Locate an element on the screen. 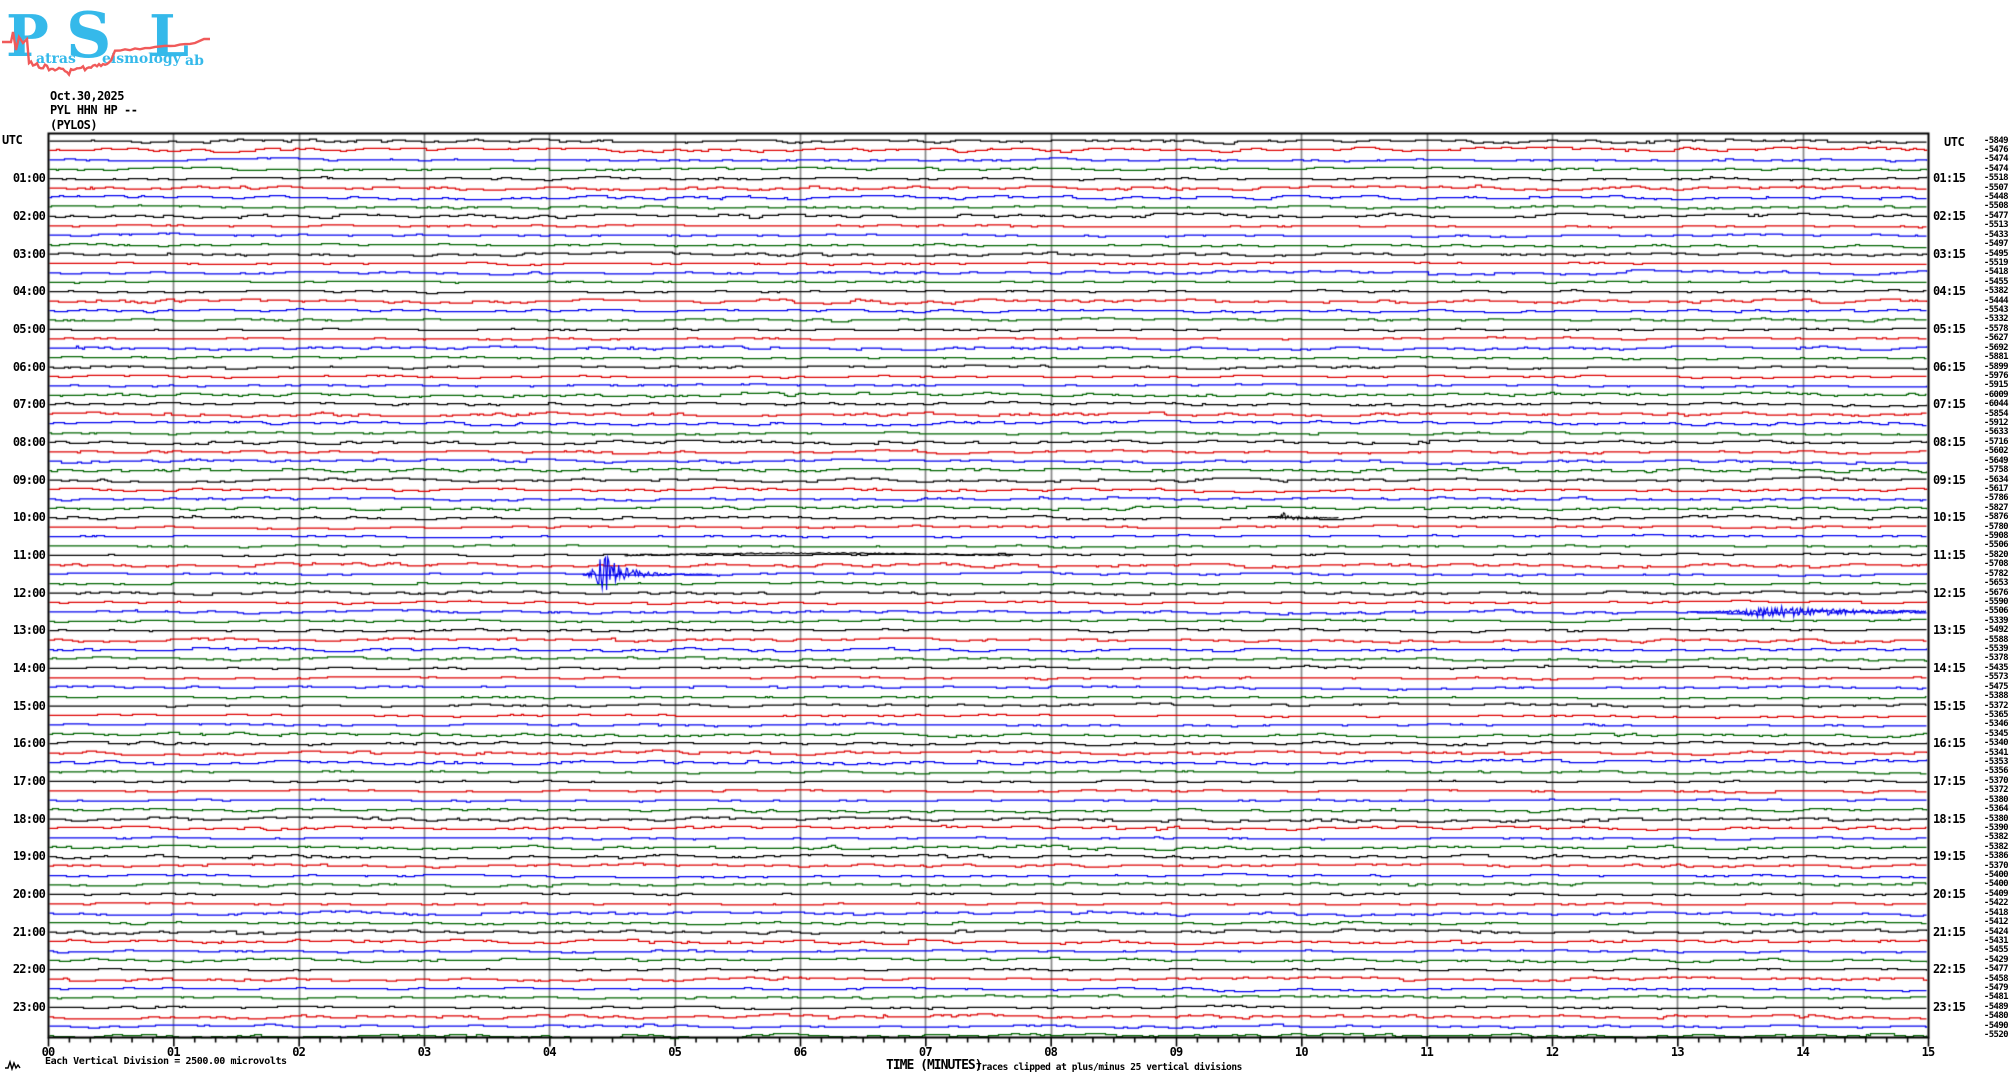  left-time-label: 17:00 is located at coordinates (29, 780).